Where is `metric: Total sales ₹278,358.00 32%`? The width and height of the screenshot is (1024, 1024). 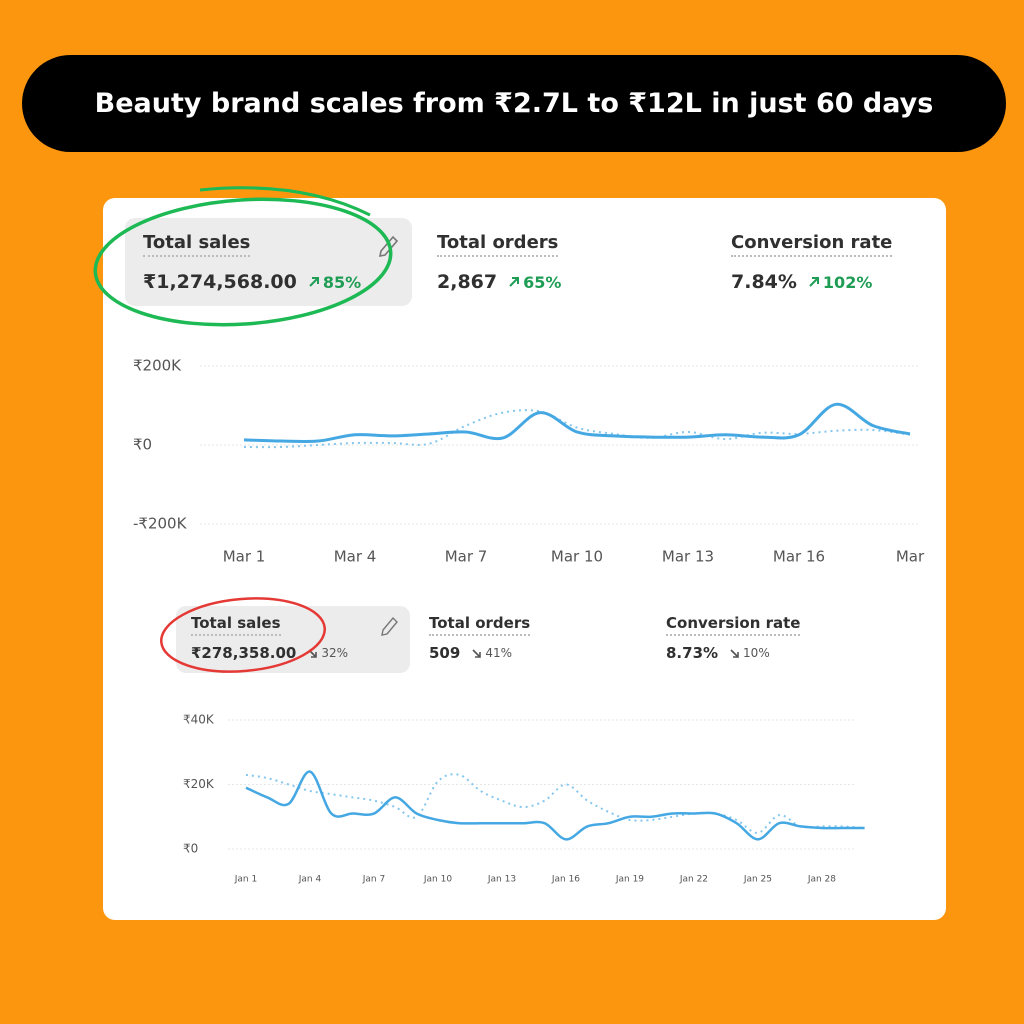
metric: Total sales ₹278,358.00 32% is located at coordinates (269, 637).